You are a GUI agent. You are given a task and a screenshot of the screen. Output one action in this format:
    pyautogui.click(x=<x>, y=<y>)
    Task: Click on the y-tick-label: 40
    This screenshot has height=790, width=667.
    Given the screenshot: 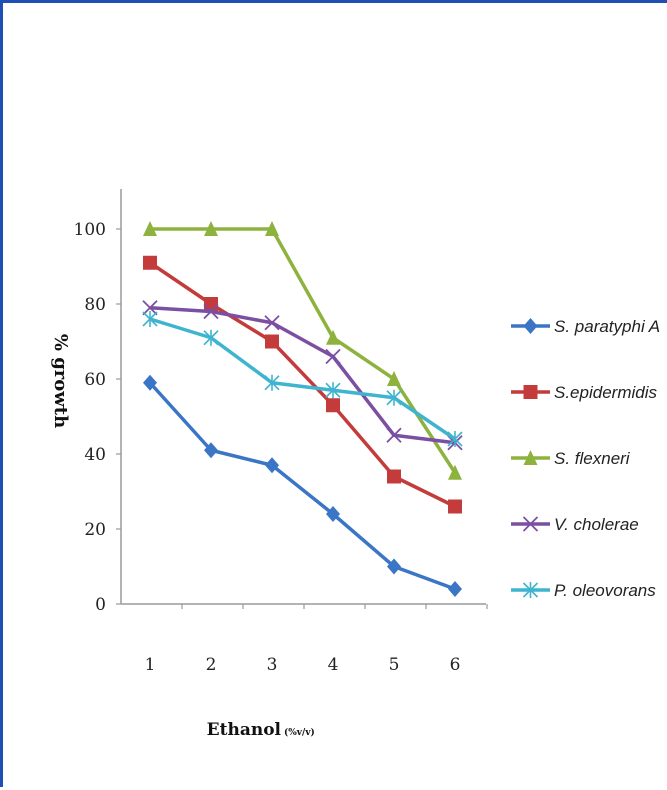 What is the action you would take?
    pyautogui.click(x=95, y=455)
    